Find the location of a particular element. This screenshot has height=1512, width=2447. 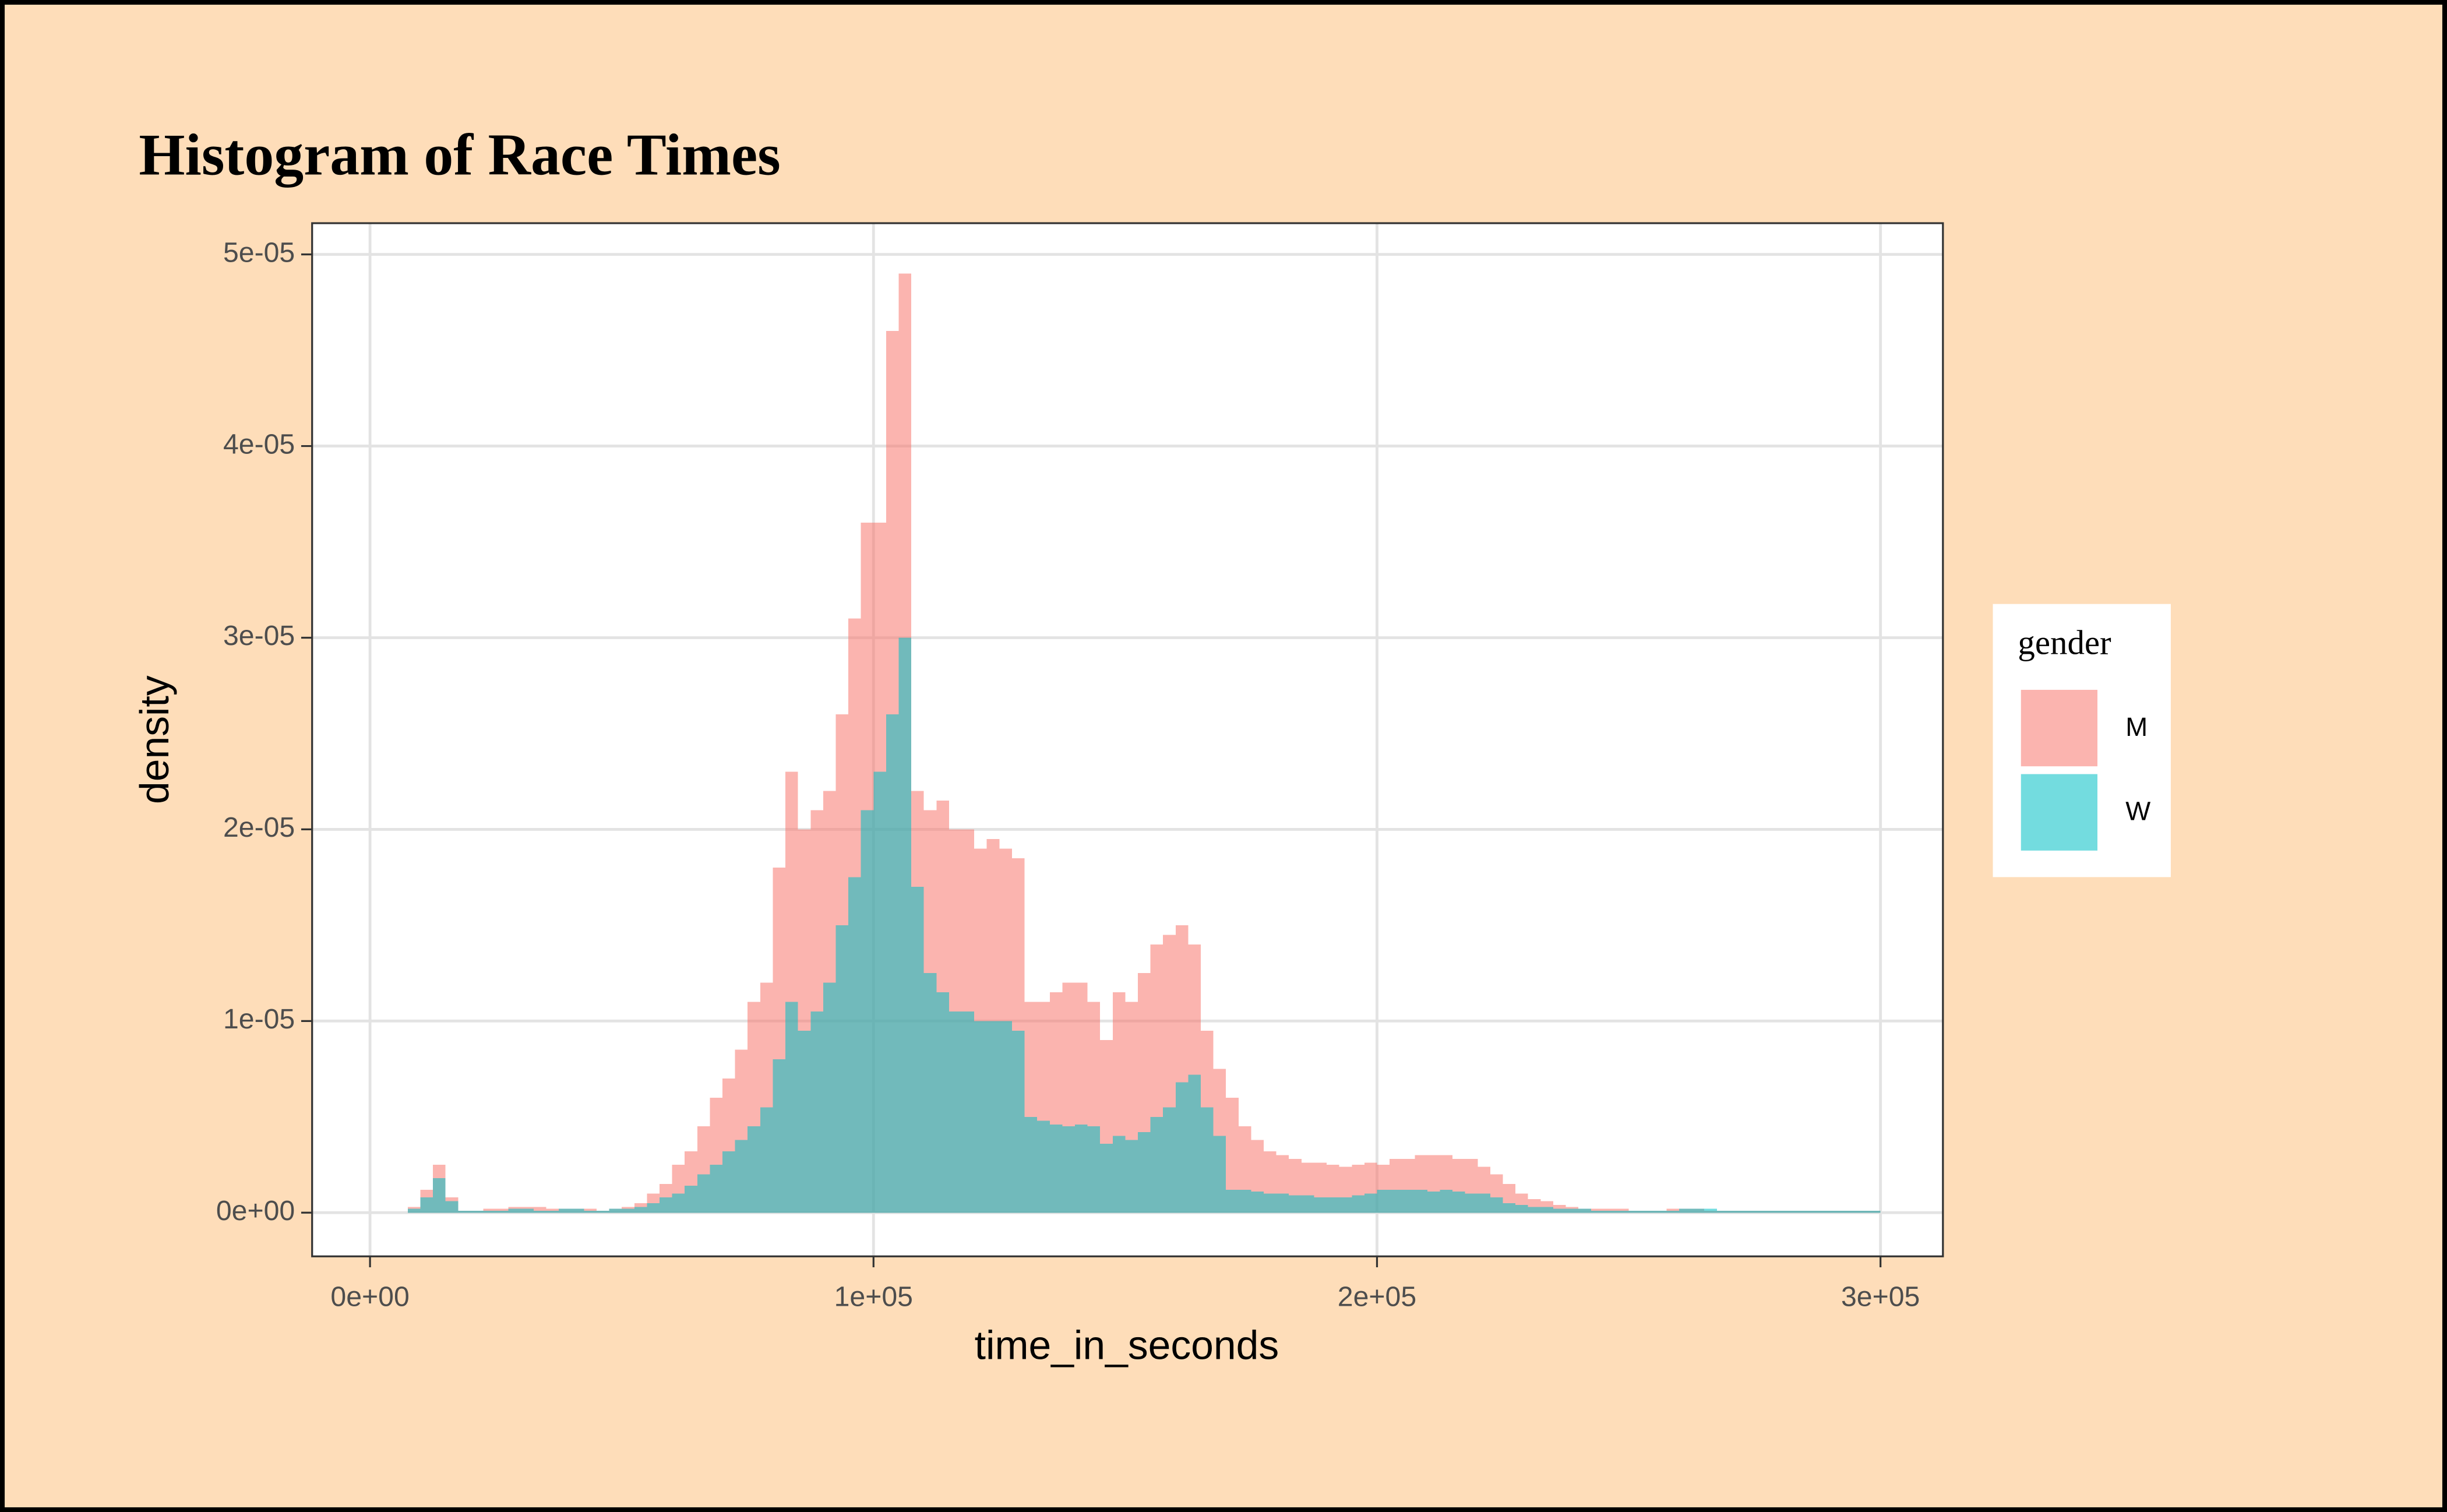

x-axis-title: time_in_seconds is located at coordinates (1127, 1345).